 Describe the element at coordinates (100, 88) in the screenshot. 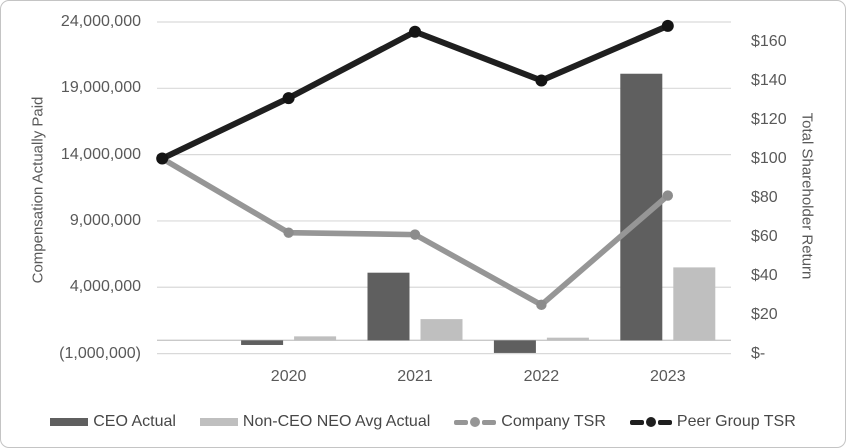

I see `left-axis-tick: 19,000,000` at that location.